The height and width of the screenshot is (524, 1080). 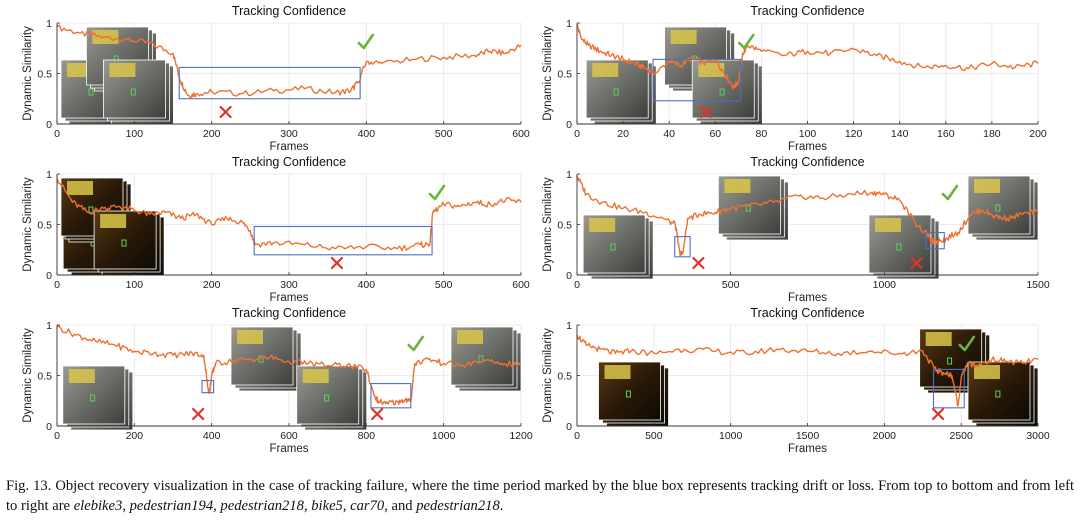 What do you see at coordinates (669, 134) in the screenshot?
I see `x-tick-label: 40` at bounding box center [669, 134].